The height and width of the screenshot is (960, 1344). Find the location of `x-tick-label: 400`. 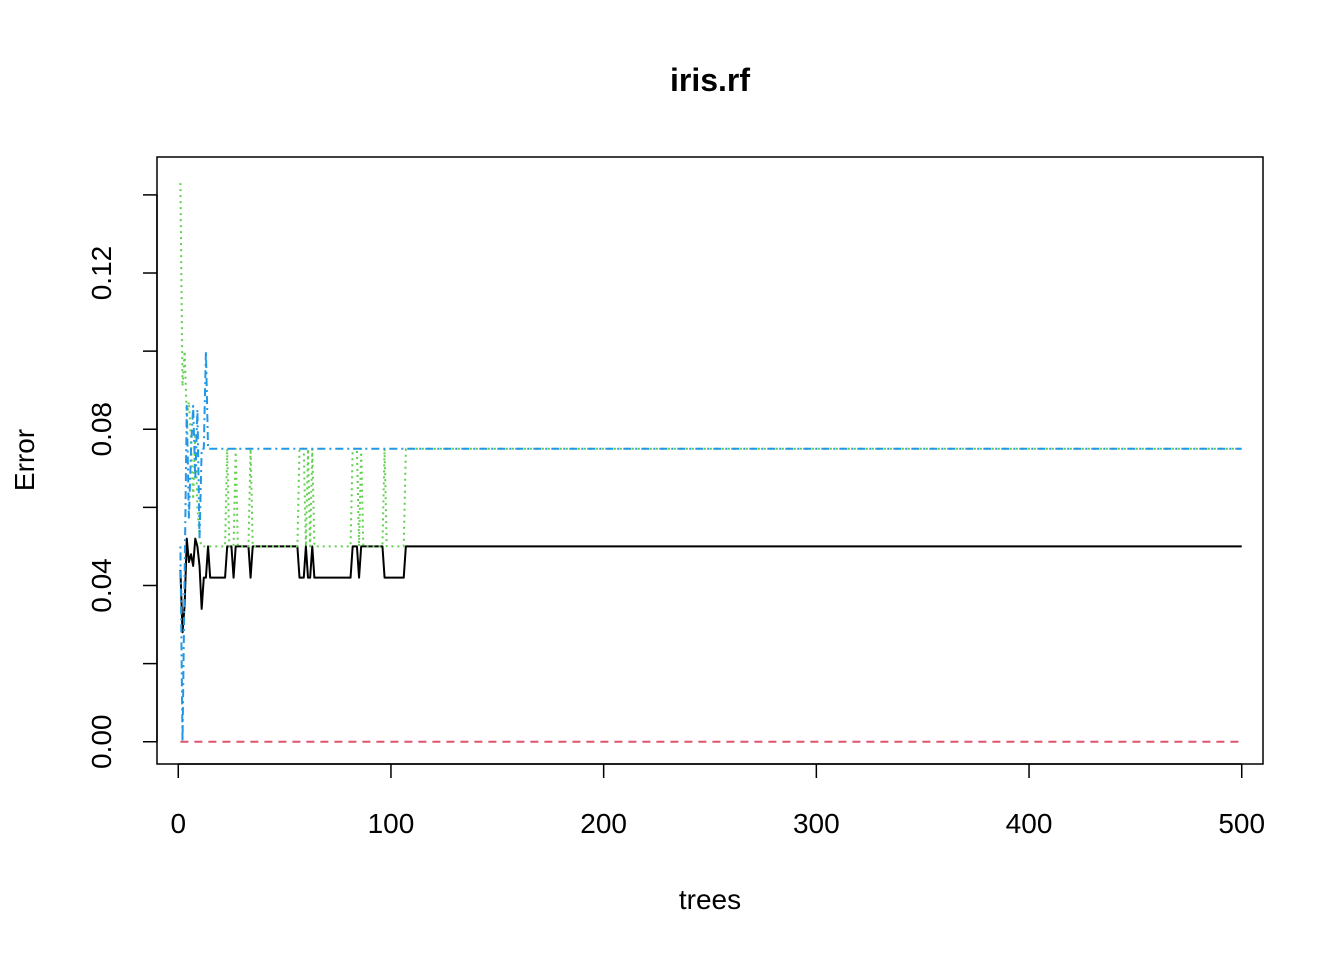

x-tick-label: 400 is located at coordinates (1029, 823).